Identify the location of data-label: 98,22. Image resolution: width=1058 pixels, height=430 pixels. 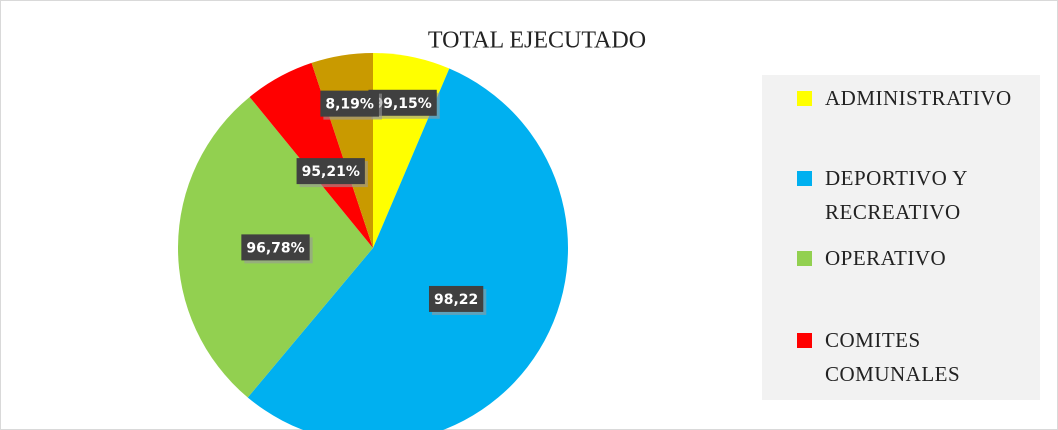
(456, 300).